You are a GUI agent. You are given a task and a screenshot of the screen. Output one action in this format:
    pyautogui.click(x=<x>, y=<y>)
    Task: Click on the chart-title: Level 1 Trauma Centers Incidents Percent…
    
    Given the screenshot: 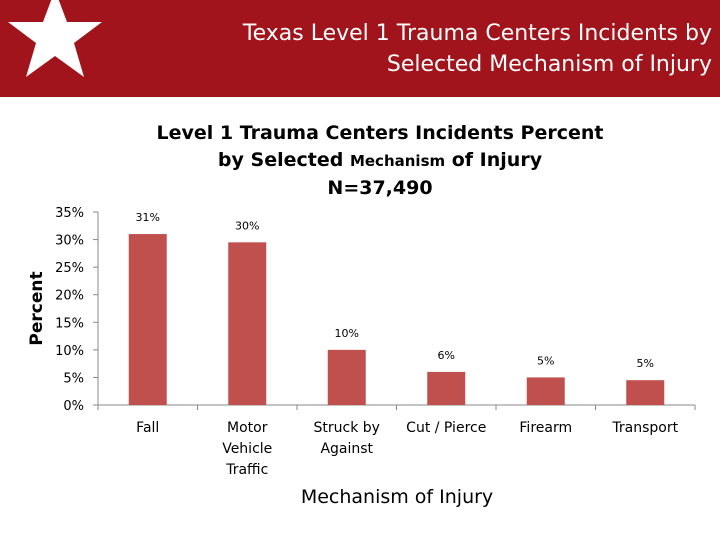 What is the action you would take?
    pyautogui.click(x=380, y=161)
    